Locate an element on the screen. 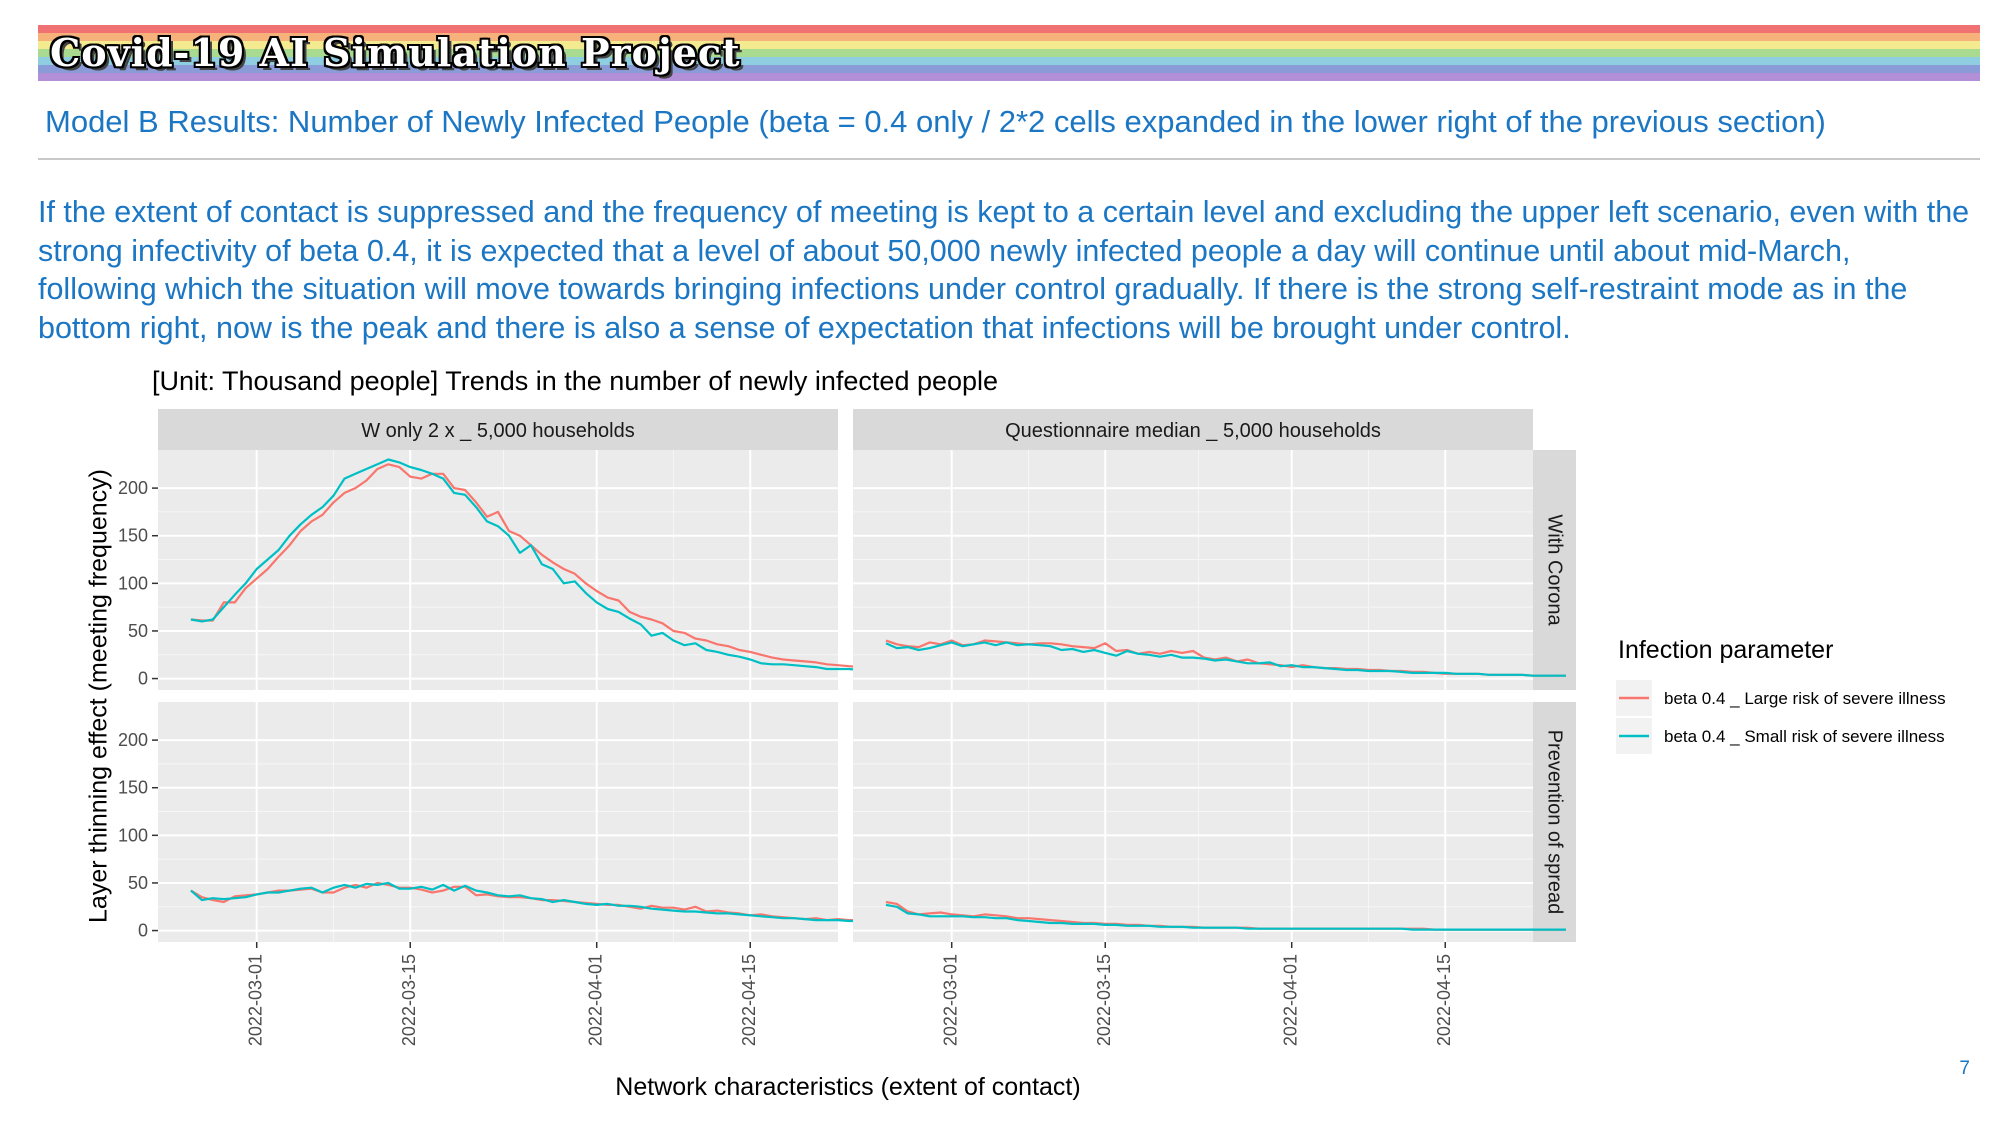 The image size is (2000, 1125). divider is located at coordinates (1009, 159).